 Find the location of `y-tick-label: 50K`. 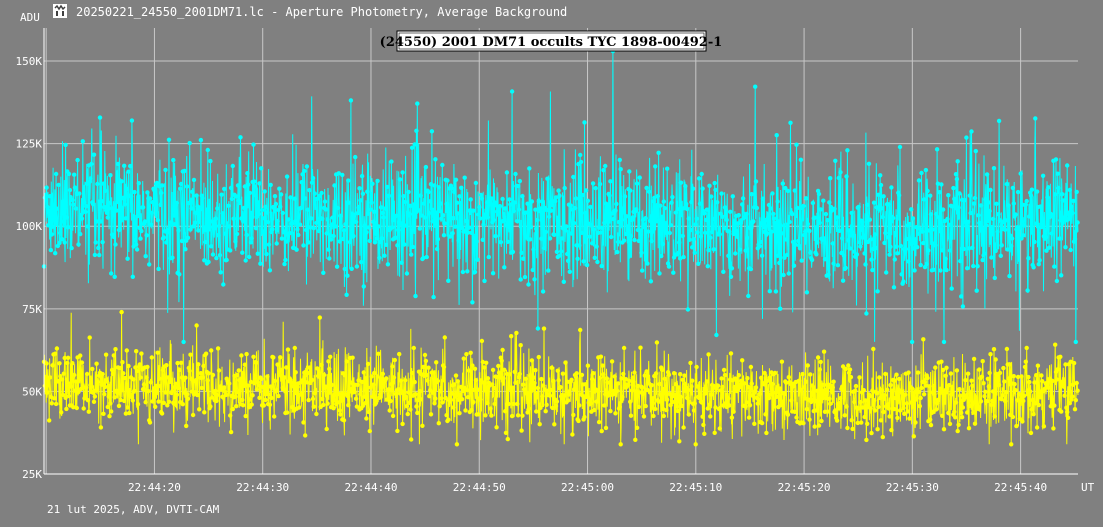

y-tick-label: 50K is located at coordinates (32, 391).